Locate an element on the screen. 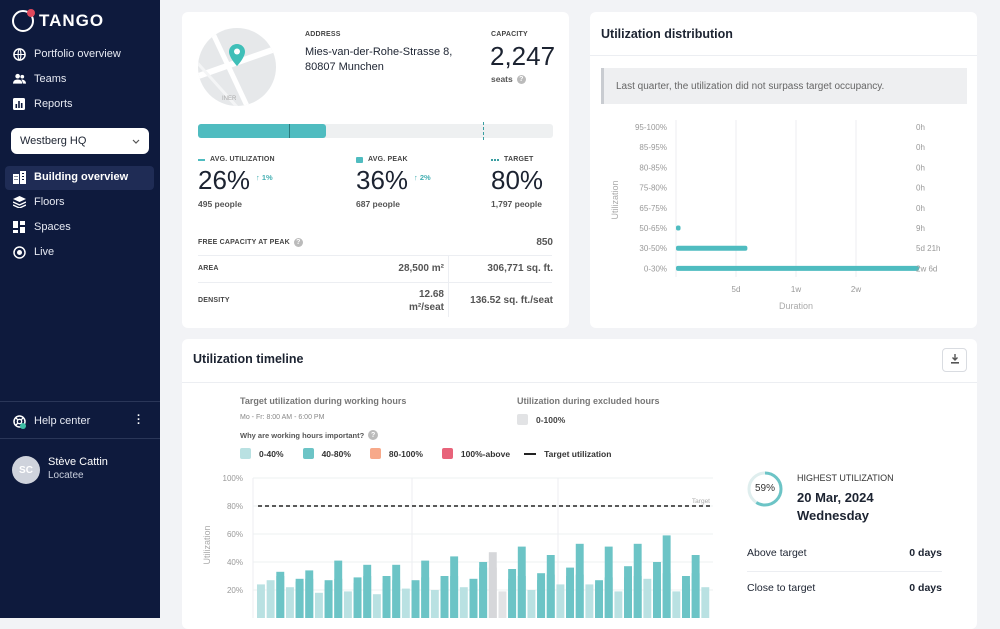 The width and height of the screenshot is (1000, 629). value-label: 2w 6d is located at coordinates (926, 268).